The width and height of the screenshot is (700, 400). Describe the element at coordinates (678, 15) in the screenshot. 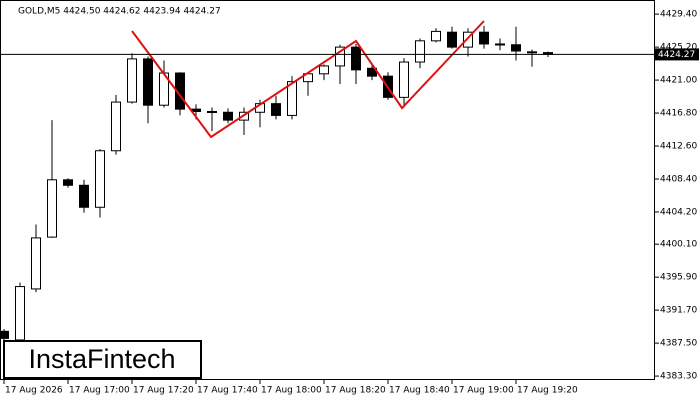

I see `y-tick-label: 4429.40` at that location.